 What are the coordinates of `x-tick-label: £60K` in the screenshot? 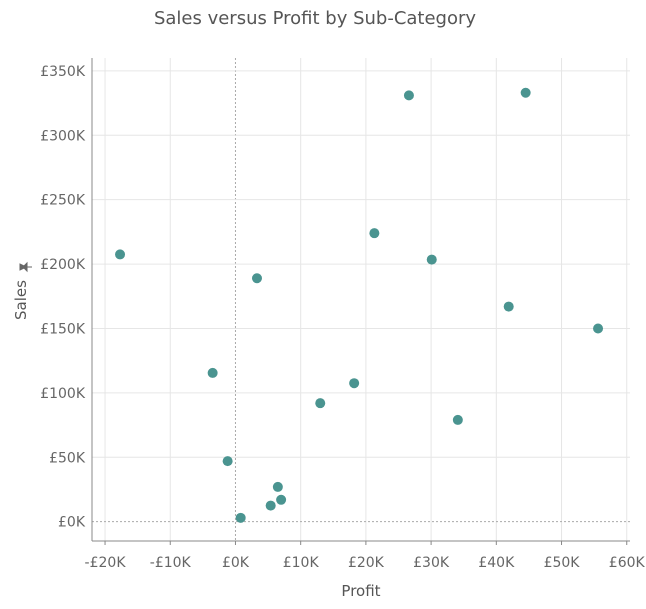 It's located at (627, 563).